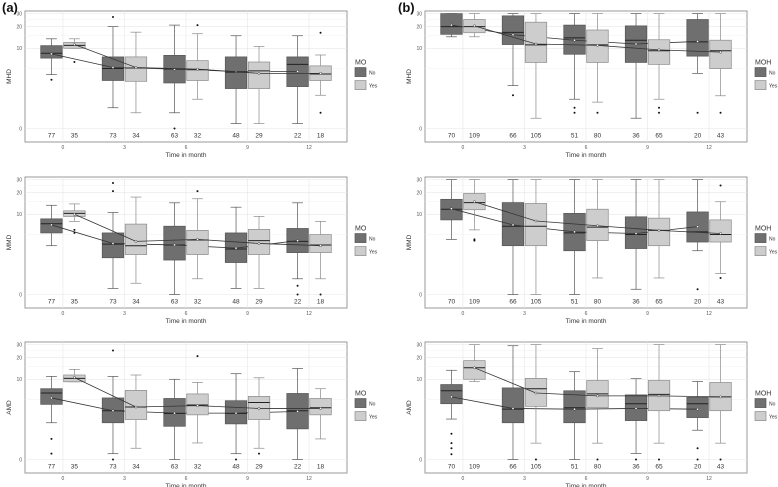 The height and width of the screenshot is (487, 778). Describe the element at coordinates (420, 295) in the screenshot. I see `y-tick-label: 0` at that location.